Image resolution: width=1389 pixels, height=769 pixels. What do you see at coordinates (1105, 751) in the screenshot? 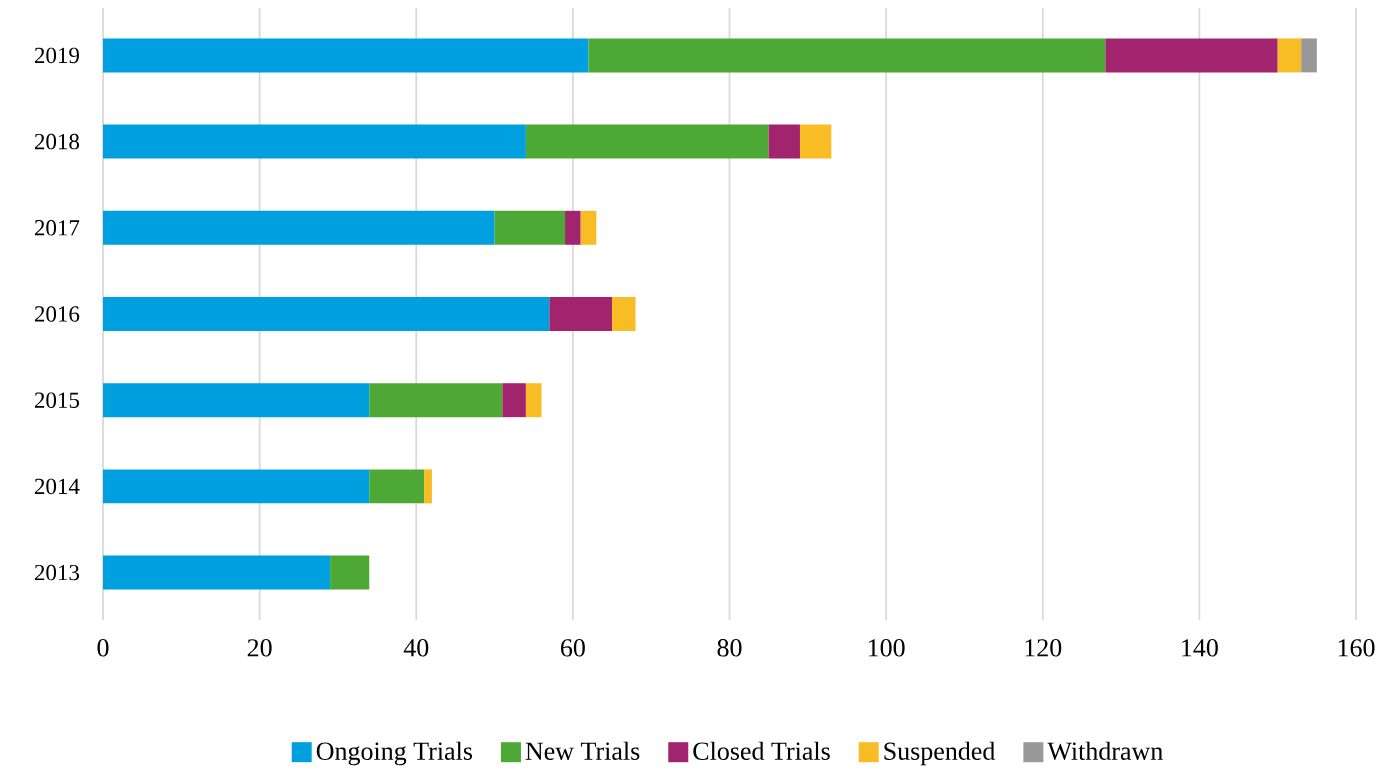
I see `legend-label: Withdrawn` at bounding box center [1105, 751].